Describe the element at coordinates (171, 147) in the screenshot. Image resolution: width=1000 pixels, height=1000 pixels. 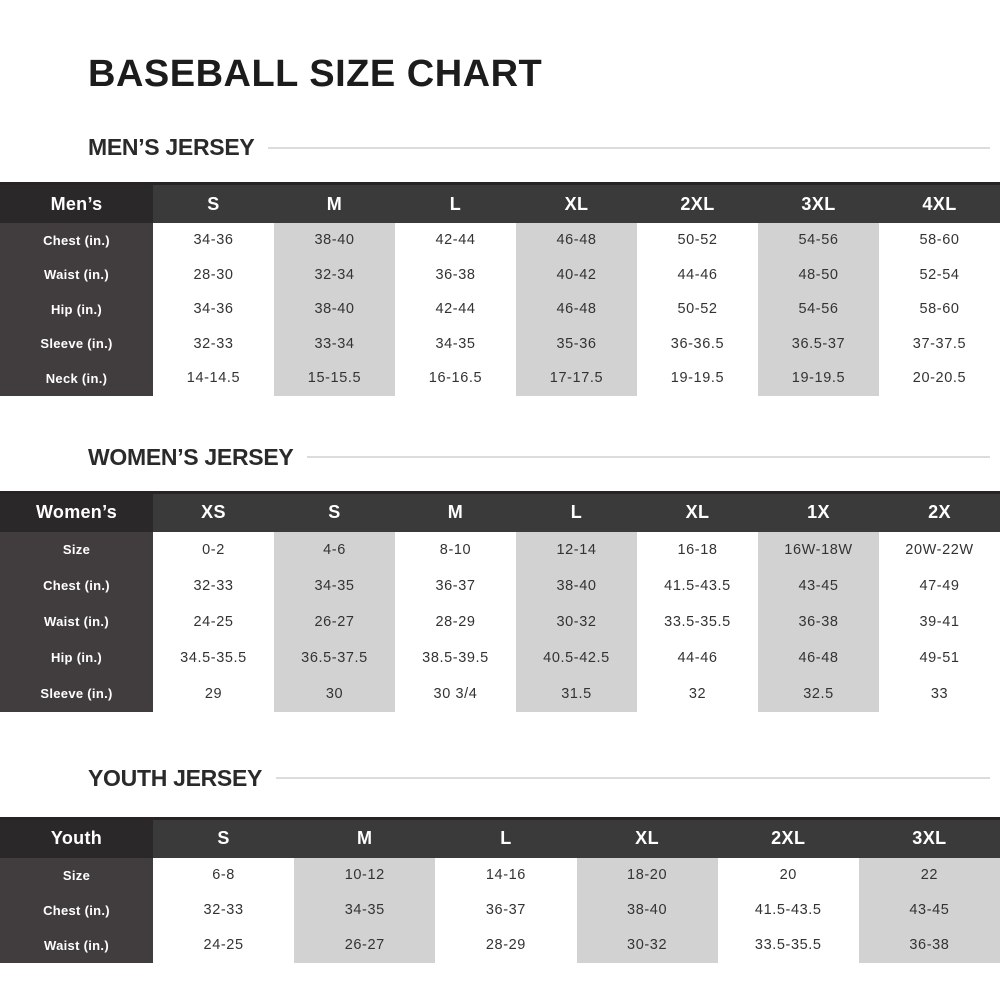
I see `mens-jersey-heading-text: MEN’S JERSEY` at that location.